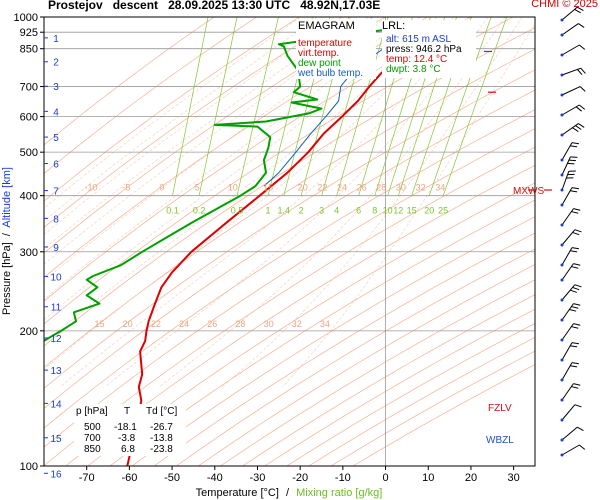  I want to click on mxws-label: MXWS, so click(528, 191).